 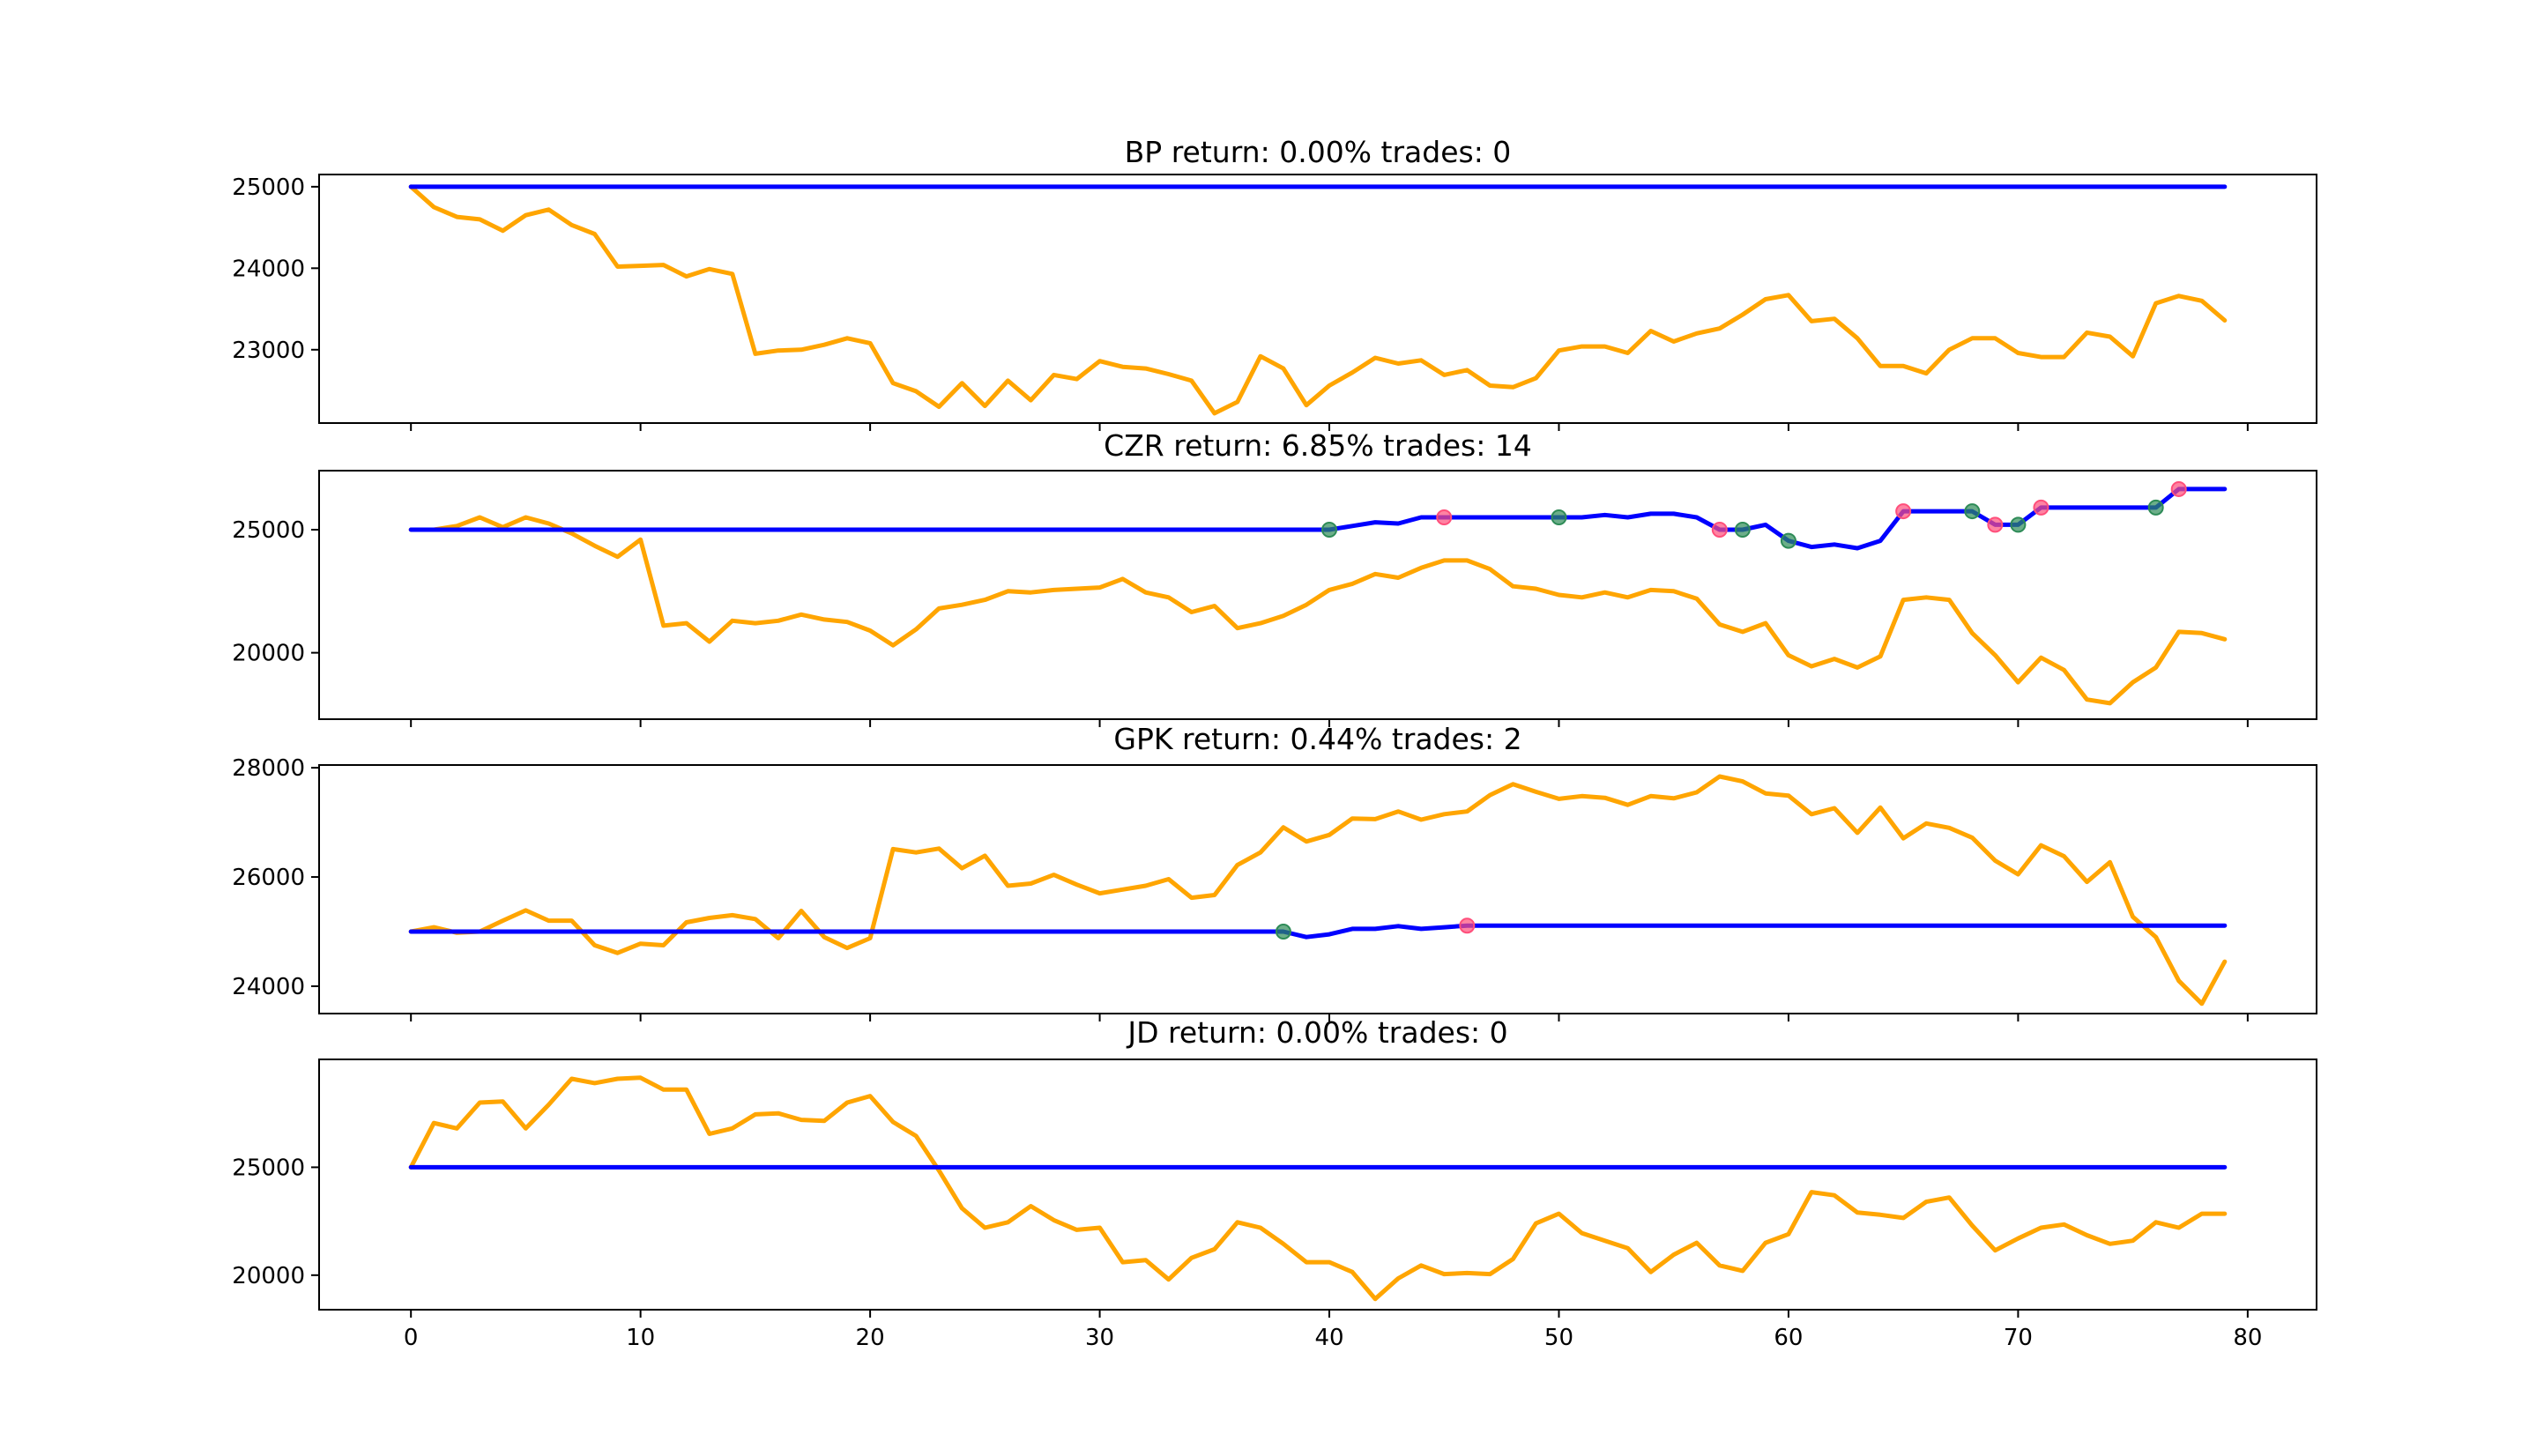 What do you see at coordinates (2248, 1338) in the screenshot?
I see `x-tick-label: 80` at bounding box center [2248, 1338].